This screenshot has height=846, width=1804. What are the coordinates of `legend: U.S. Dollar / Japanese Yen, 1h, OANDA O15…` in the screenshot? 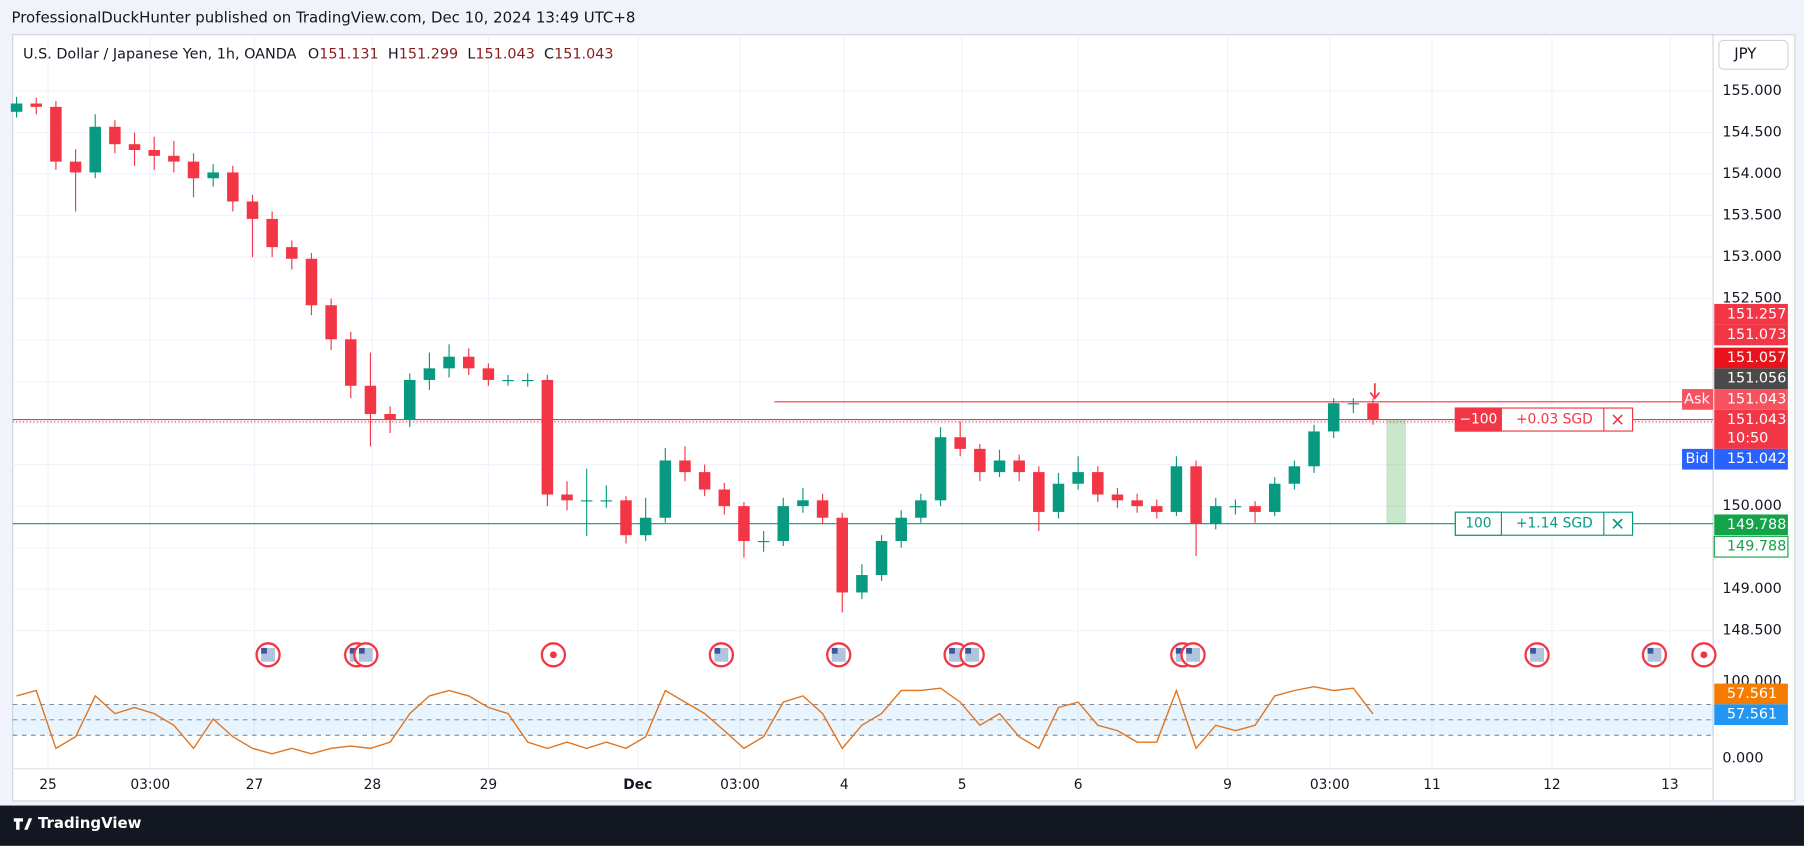 It's located at (318, 54).